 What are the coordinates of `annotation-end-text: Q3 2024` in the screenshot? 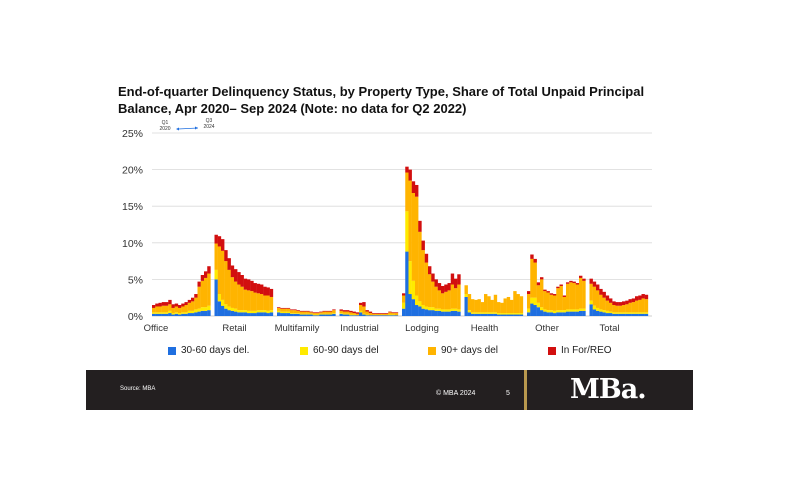 It's located at (209, 124).